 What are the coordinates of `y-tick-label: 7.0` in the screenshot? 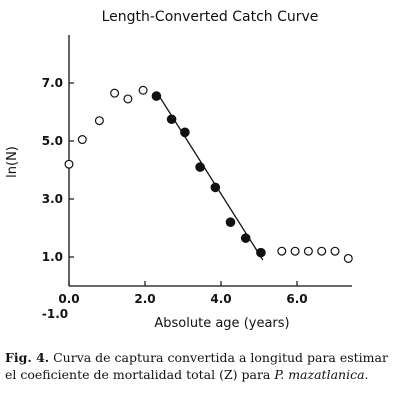 It's located at (52, 83).